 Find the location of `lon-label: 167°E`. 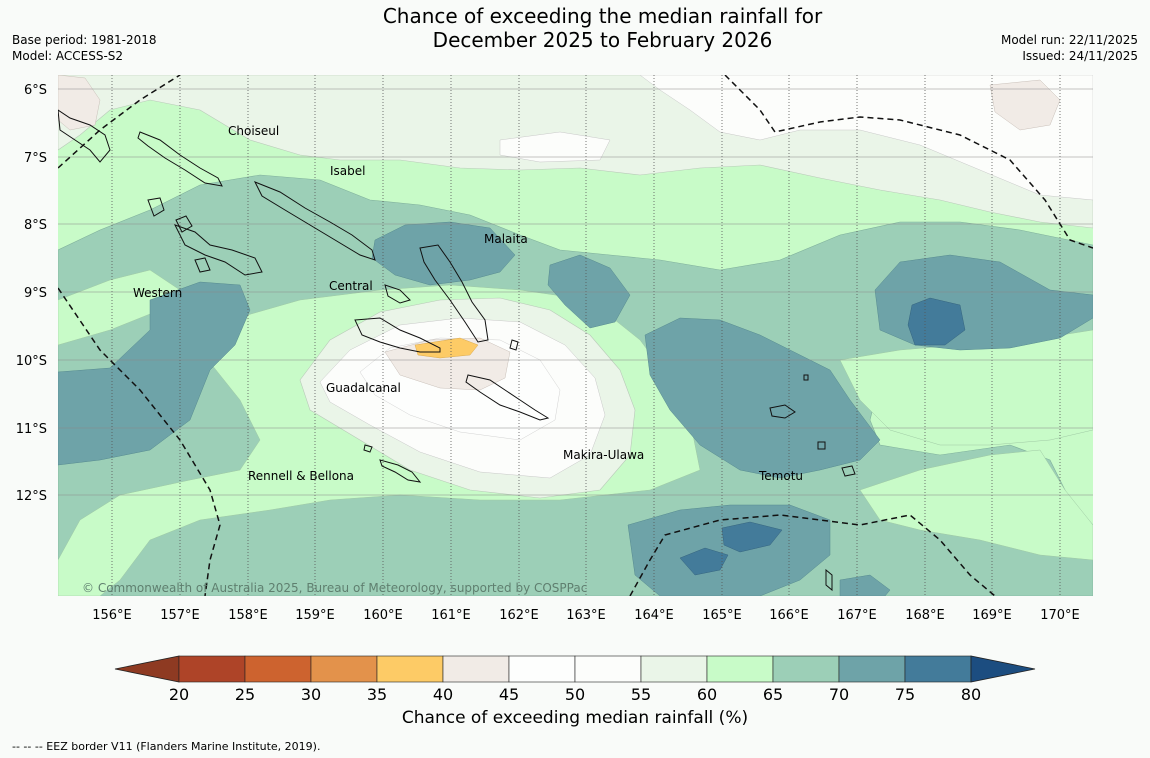

lon-label: 167°E is located at coordinates (857, 615).